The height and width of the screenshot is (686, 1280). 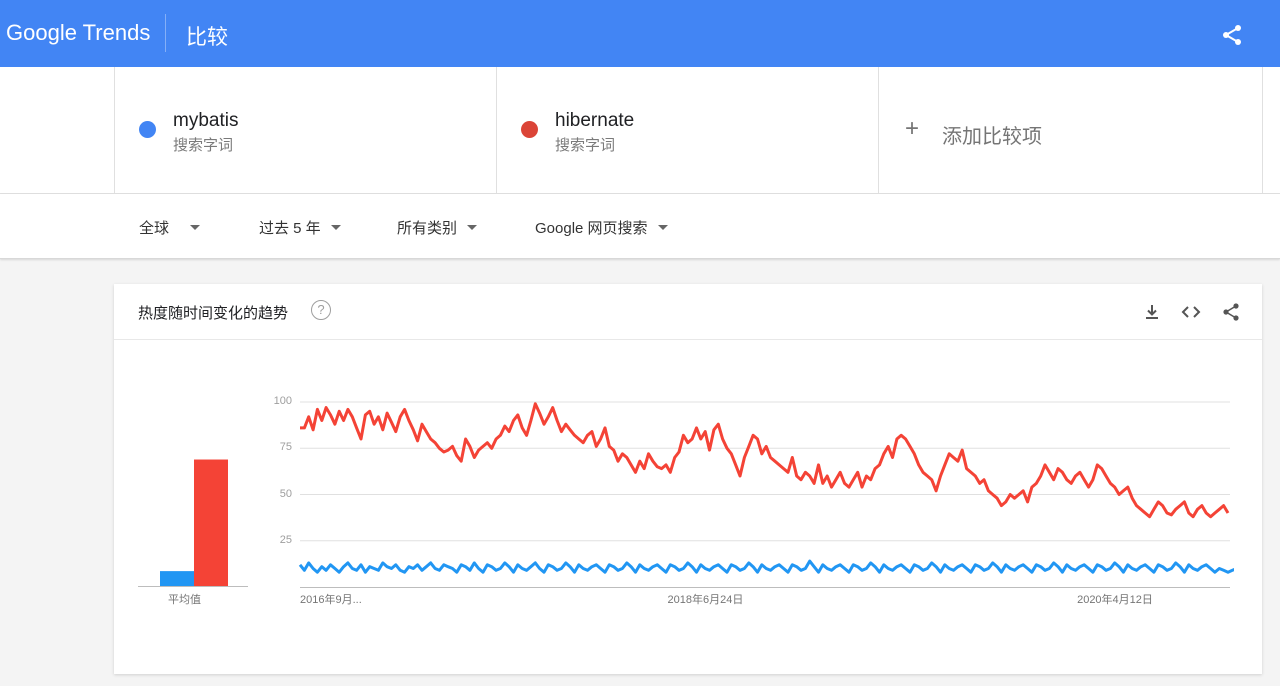 I want to click on app-header: Google Trends 比较, so click(x=640, y=33).